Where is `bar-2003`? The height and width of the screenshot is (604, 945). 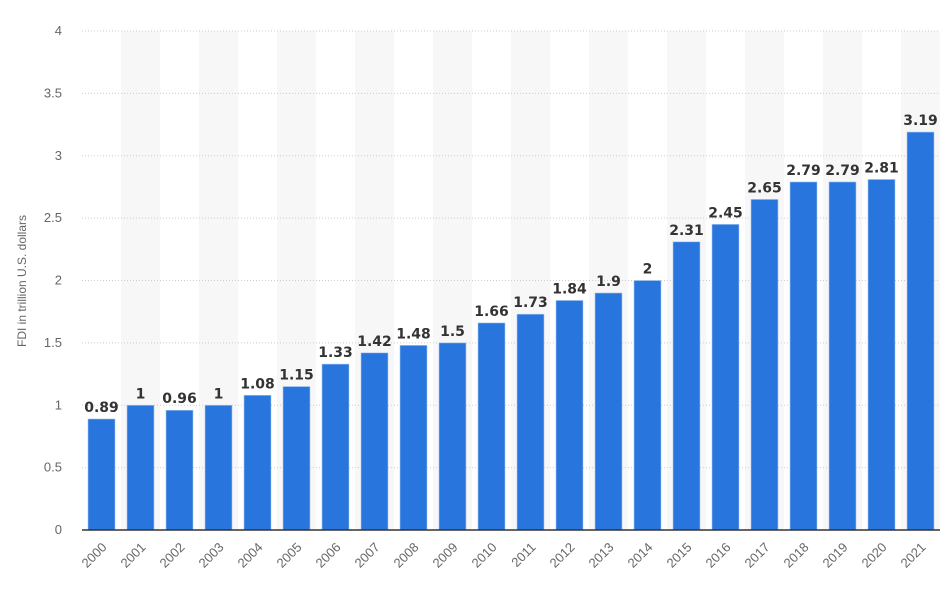
bar-2003 is located at coordinates (218, 467).